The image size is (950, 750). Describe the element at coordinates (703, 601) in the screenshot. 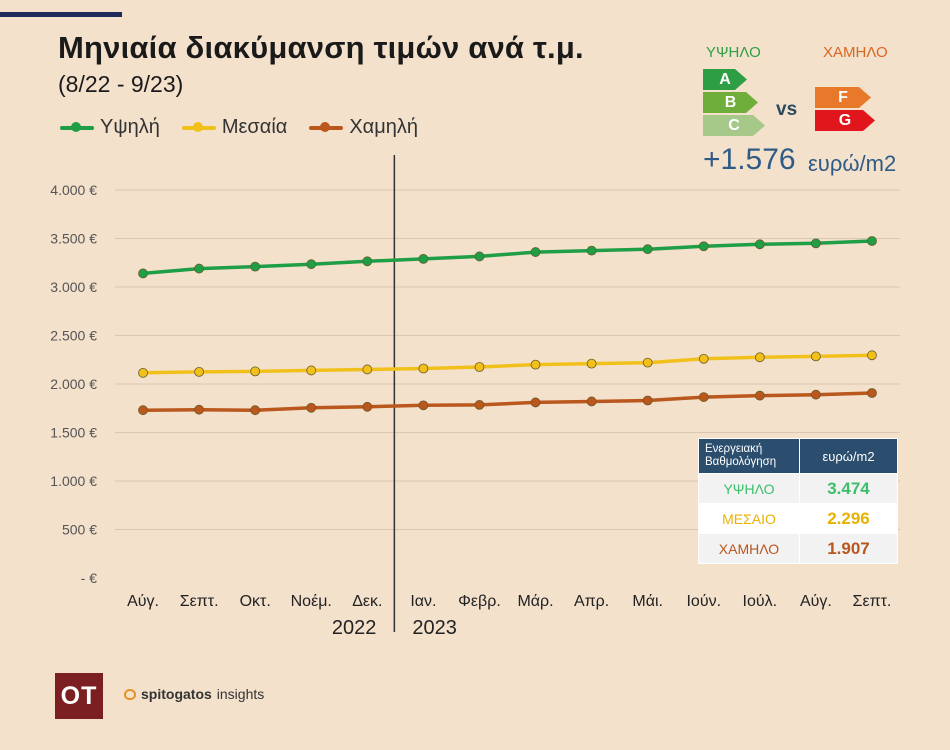

I see `x-tick-label: Ιούν.` at that location.